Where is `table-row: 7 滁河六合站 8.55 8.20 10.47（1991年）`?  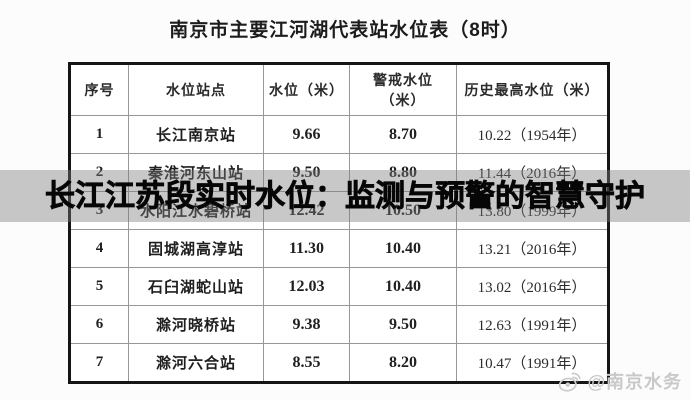 table-row: 7 滁河六合站 8.55 8.20 10.47（1991年） is located at coordinates (339, 363).